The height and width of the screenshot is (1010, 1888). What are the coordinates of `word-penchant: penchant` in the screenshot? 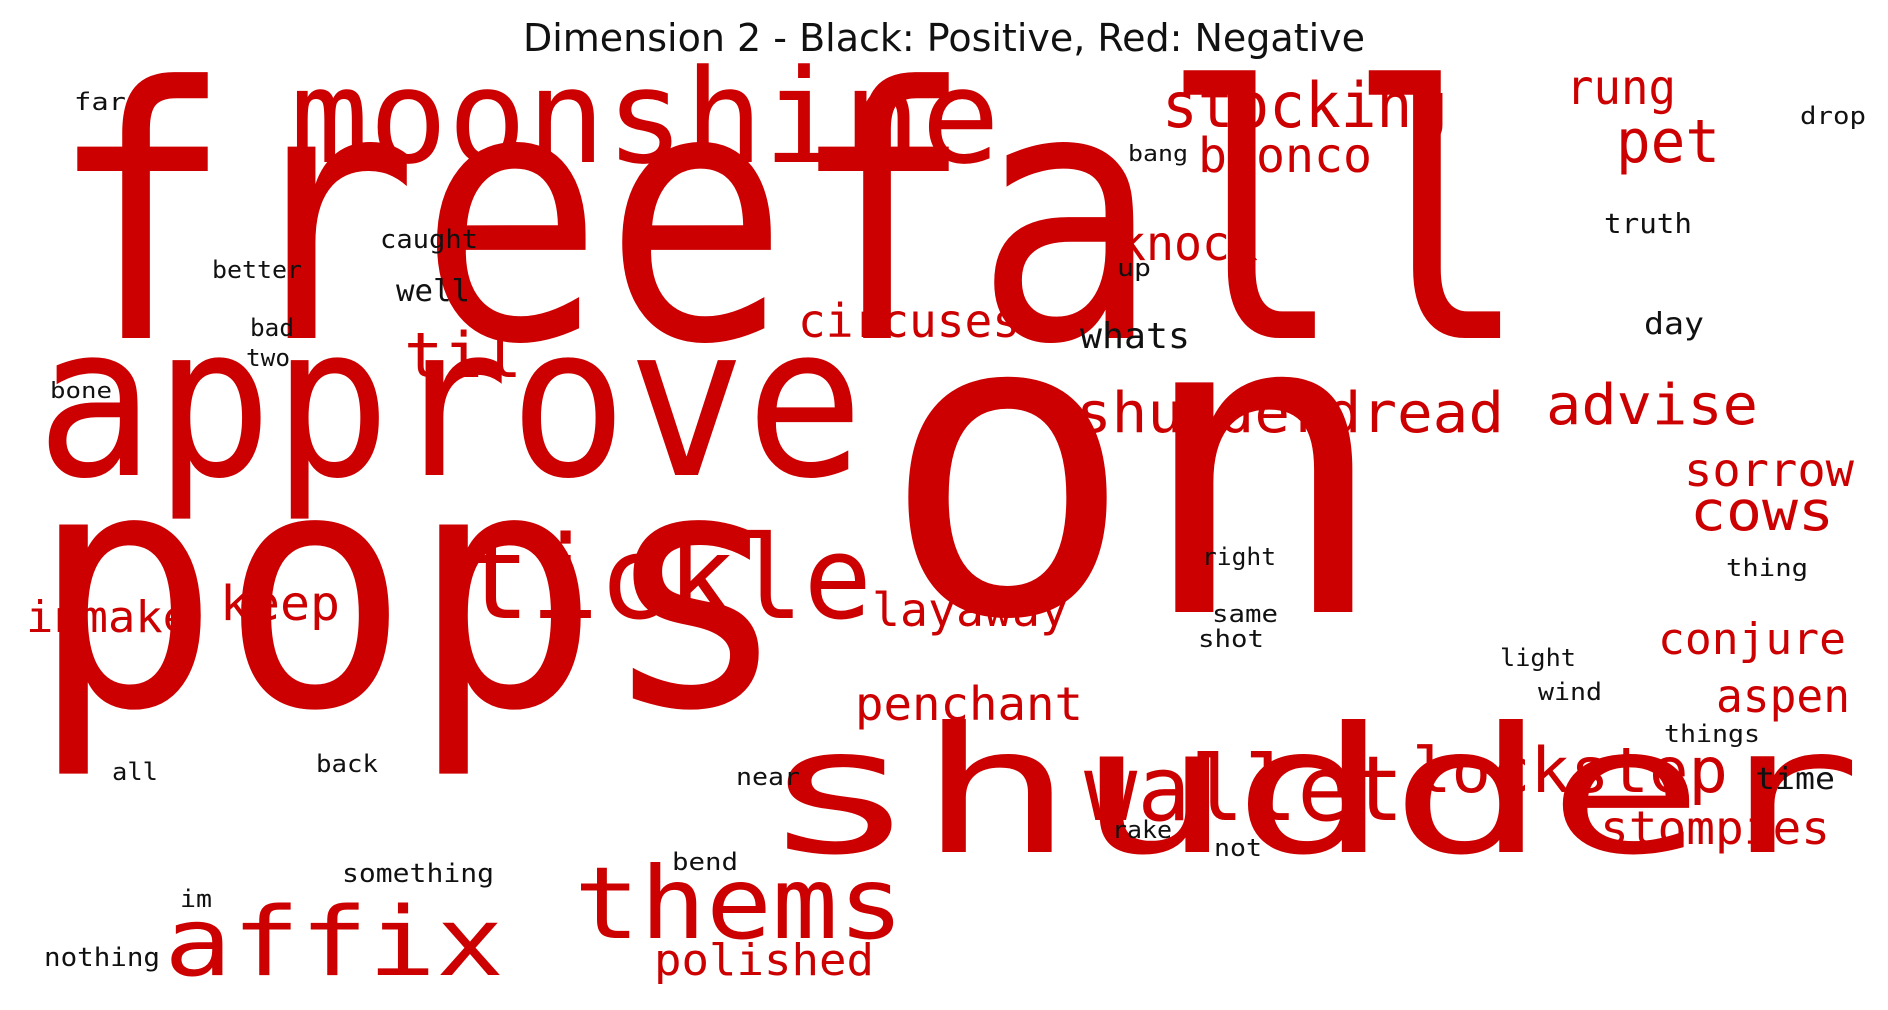 It's located at (969, 704).